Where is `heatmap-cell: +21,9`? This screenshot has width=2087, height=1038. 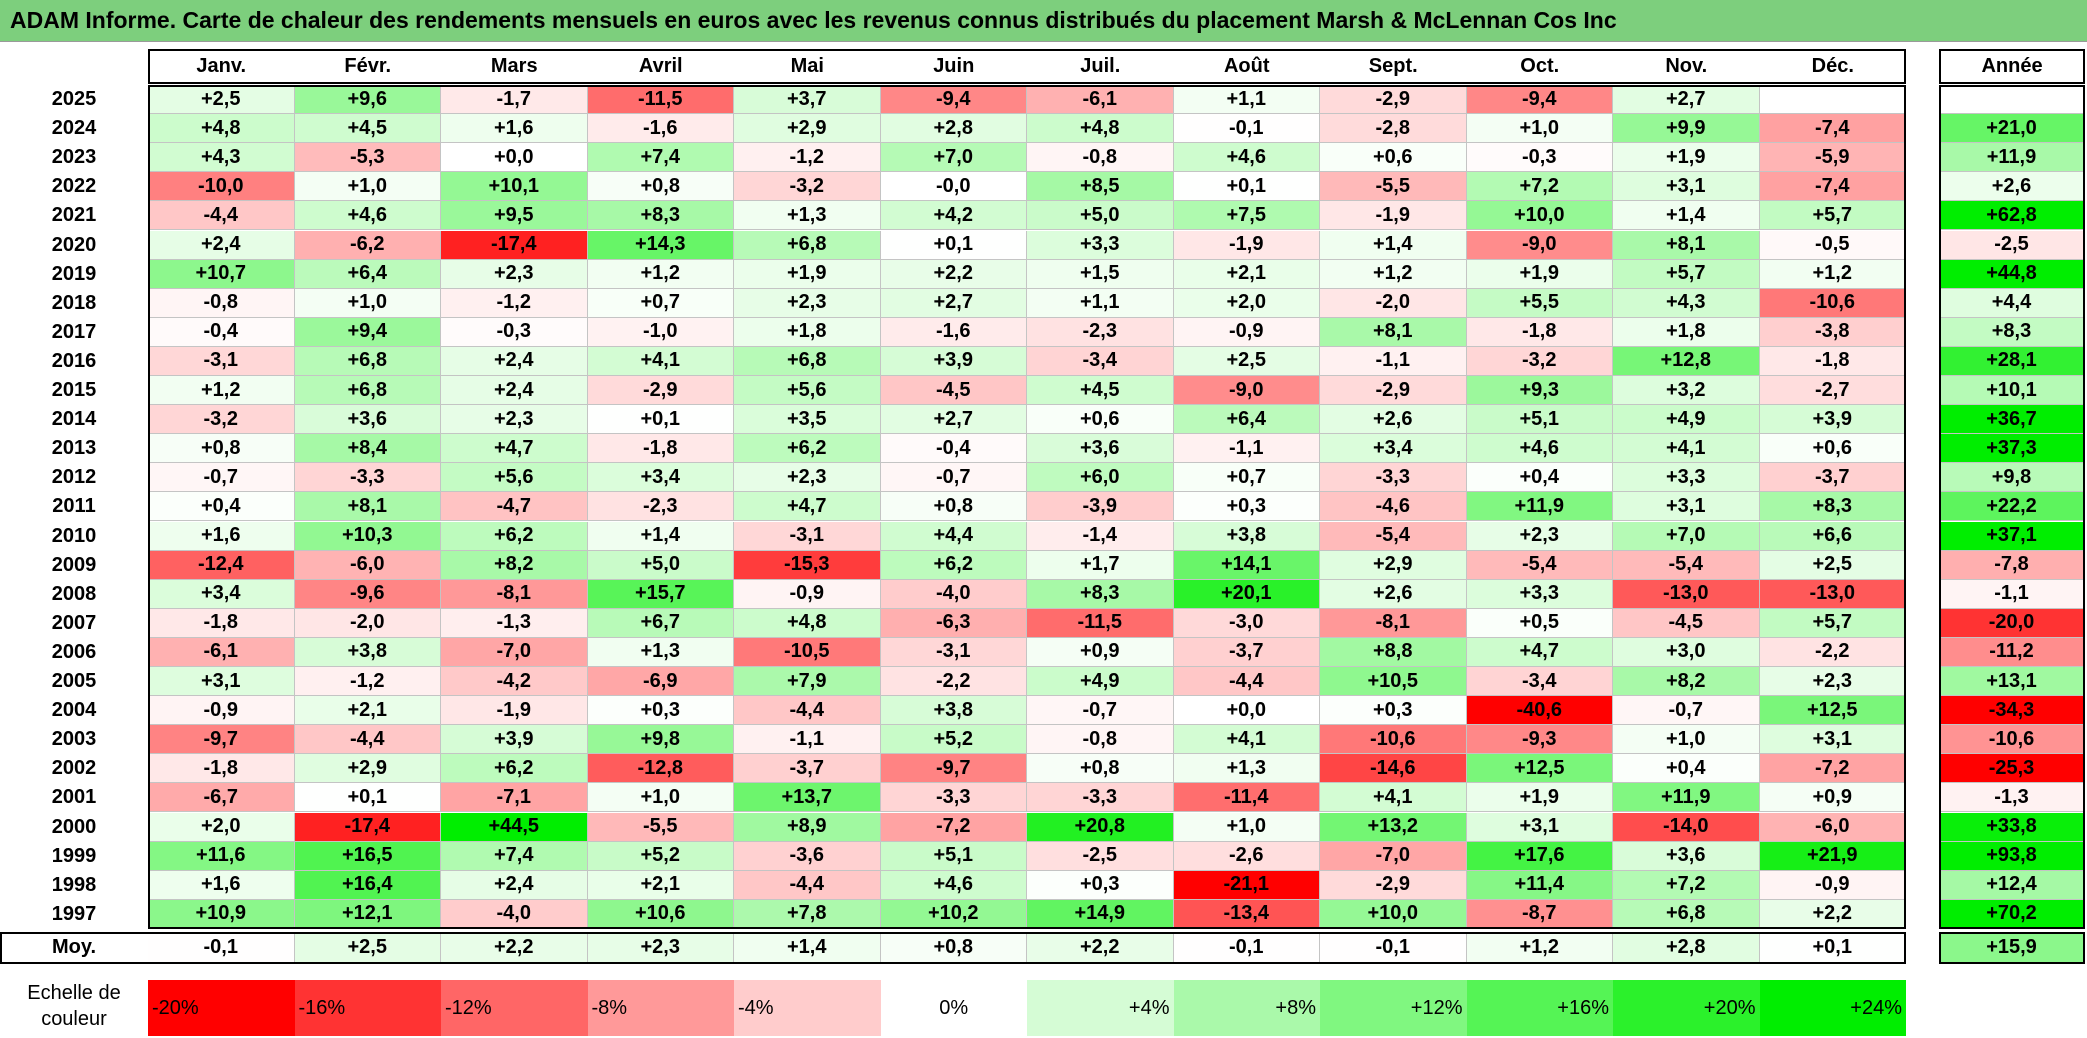 heatmap-cell: +21,9 is located at coordinates (1832, 856).